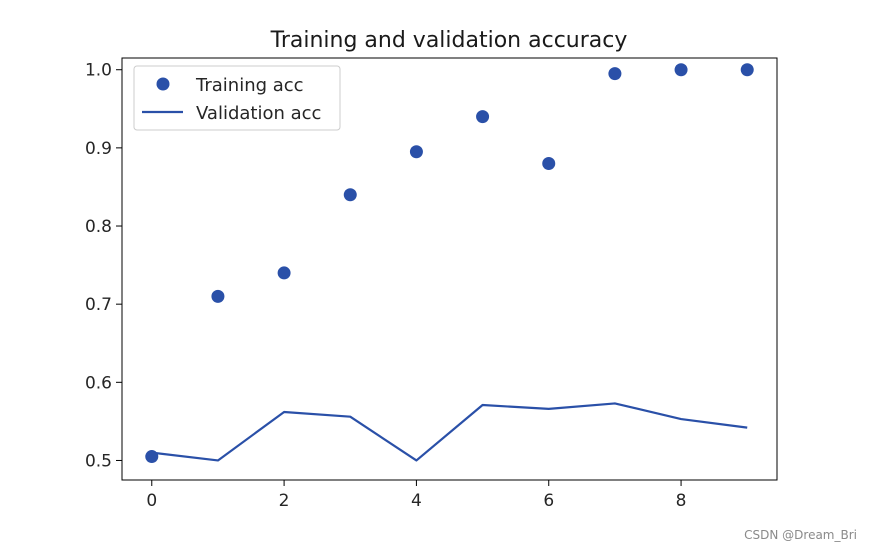  What do you see at coordinates (98, 305) in the screenshot?
I see `y-tick-label-2: 0.7` at bounding box center [98, 305].